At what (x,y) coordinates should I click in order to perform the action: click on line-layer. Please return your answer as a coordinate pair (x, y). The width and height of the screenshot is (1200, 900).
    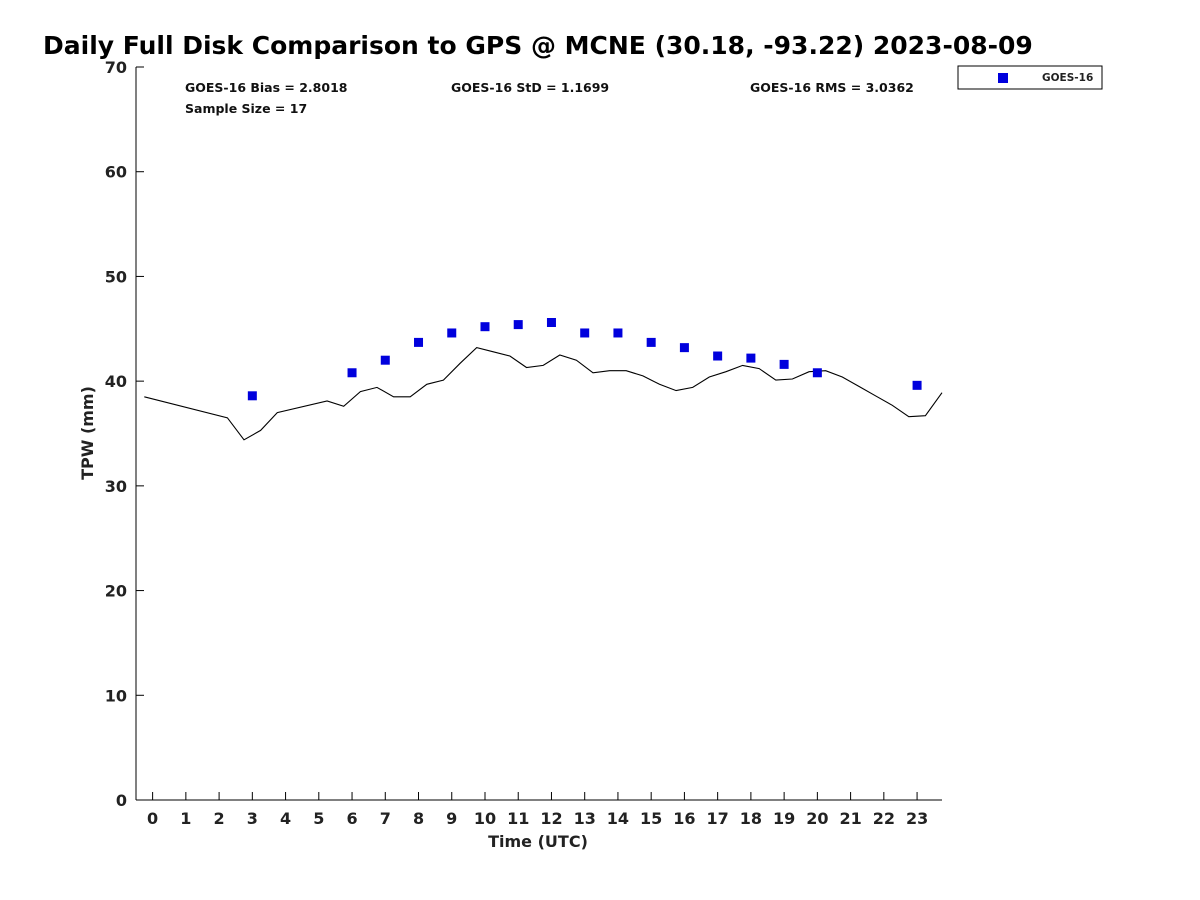
    Looking at the image, I should click on (543, 393).